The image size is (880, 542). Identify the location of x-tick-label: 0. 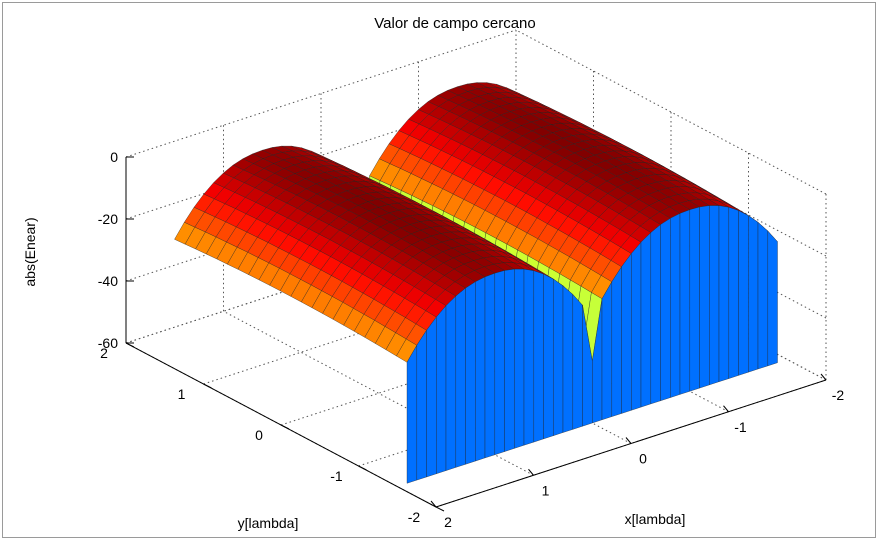
(643, 459).